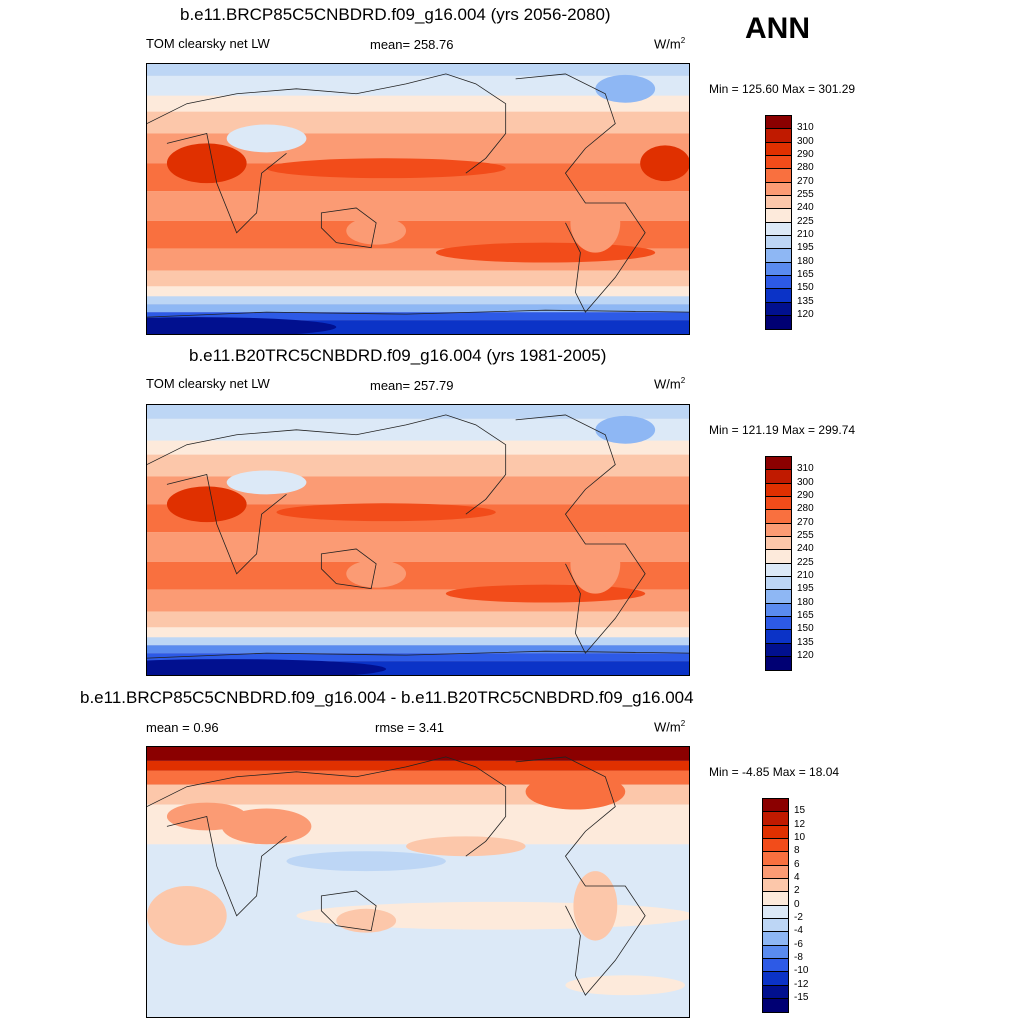  Describe the element at coordinates (797, 877) in the screenshot. I see `colorbar-tick-label: 4` at that location.